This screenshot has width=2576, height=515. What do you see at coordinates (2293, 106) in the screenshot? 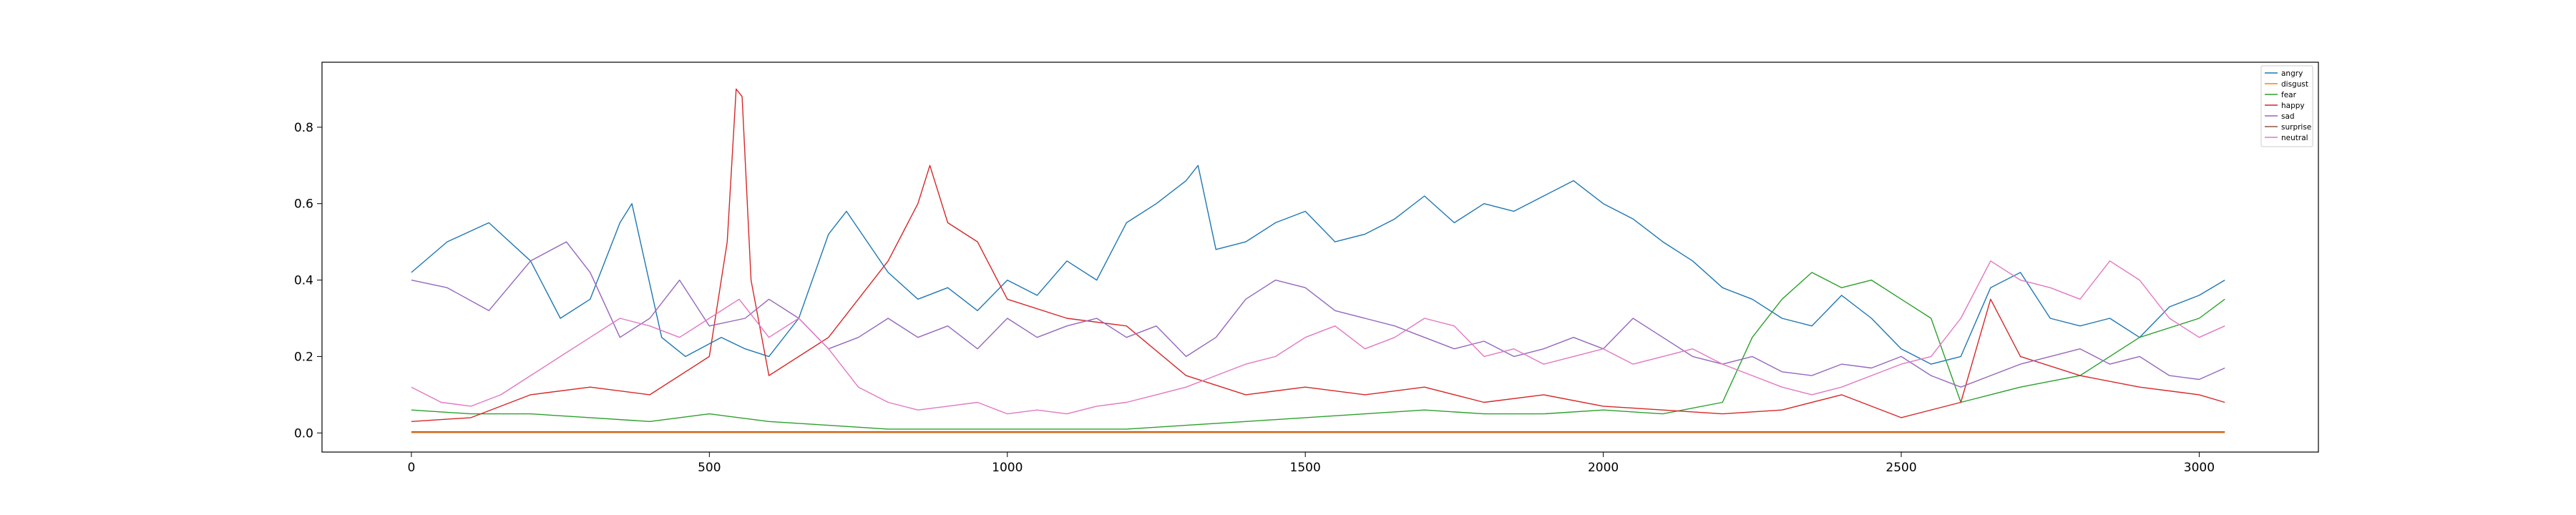
I see `legend-label-happy: happy` at bounding box center [2293, 106].